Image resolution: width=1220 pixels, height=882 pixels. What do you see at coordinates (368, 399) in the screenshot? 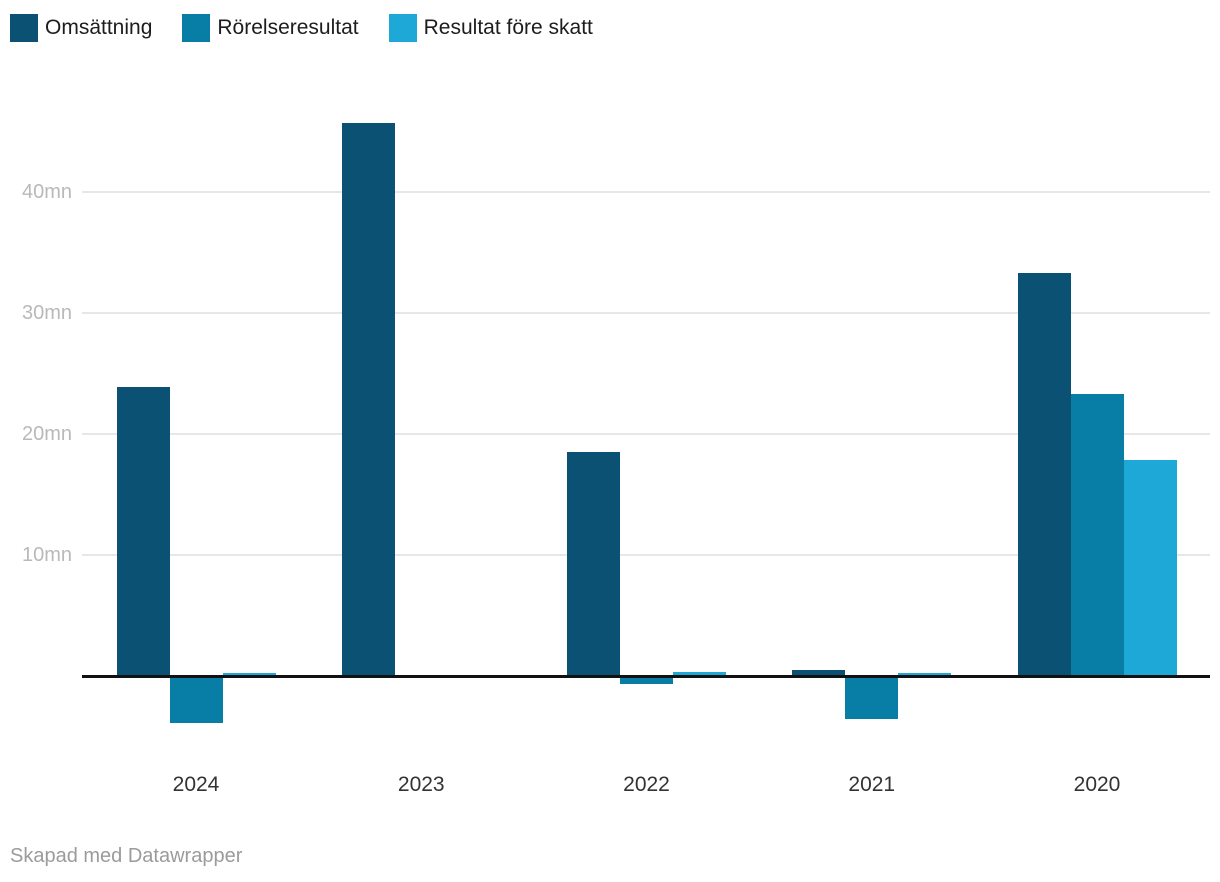
I see `bar-oms-ttning-2023` at bounding box center [368, 399].